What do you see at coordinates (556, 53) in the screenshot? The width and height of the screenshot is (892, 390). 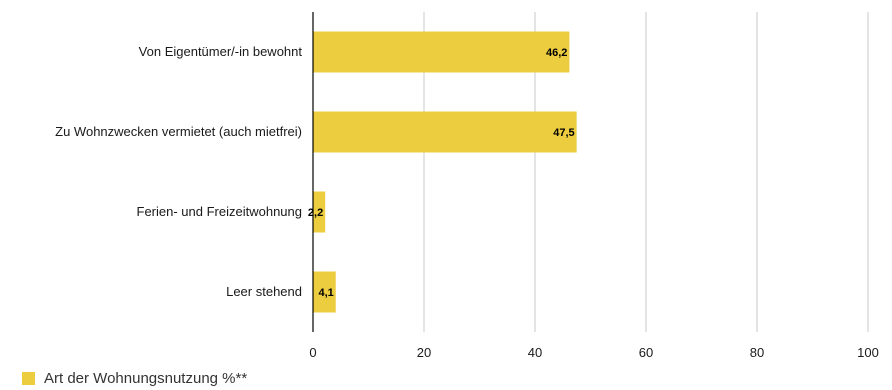 I see `value-label-0: 46,2` at bounding box center [556, 53].